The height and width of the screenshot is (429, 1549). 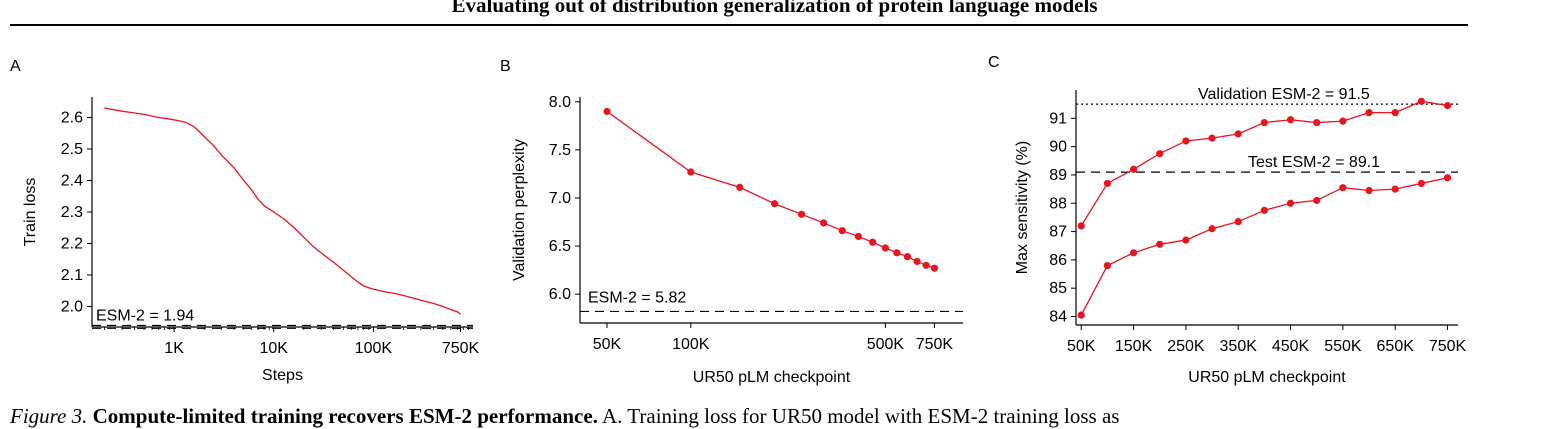 I want to click on panel-b-letter: B, so click(x=505, y=66).